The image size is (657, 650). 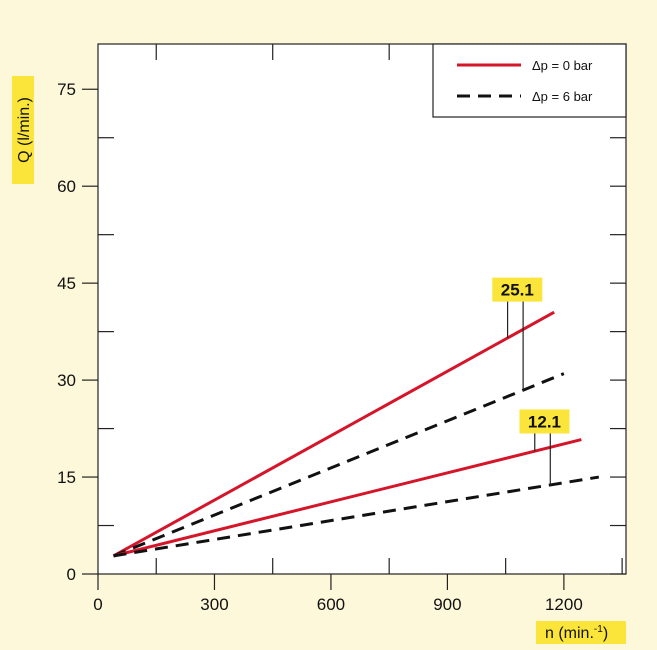 I want to click on y-tick-label: 60, so click(x=66, y=186).